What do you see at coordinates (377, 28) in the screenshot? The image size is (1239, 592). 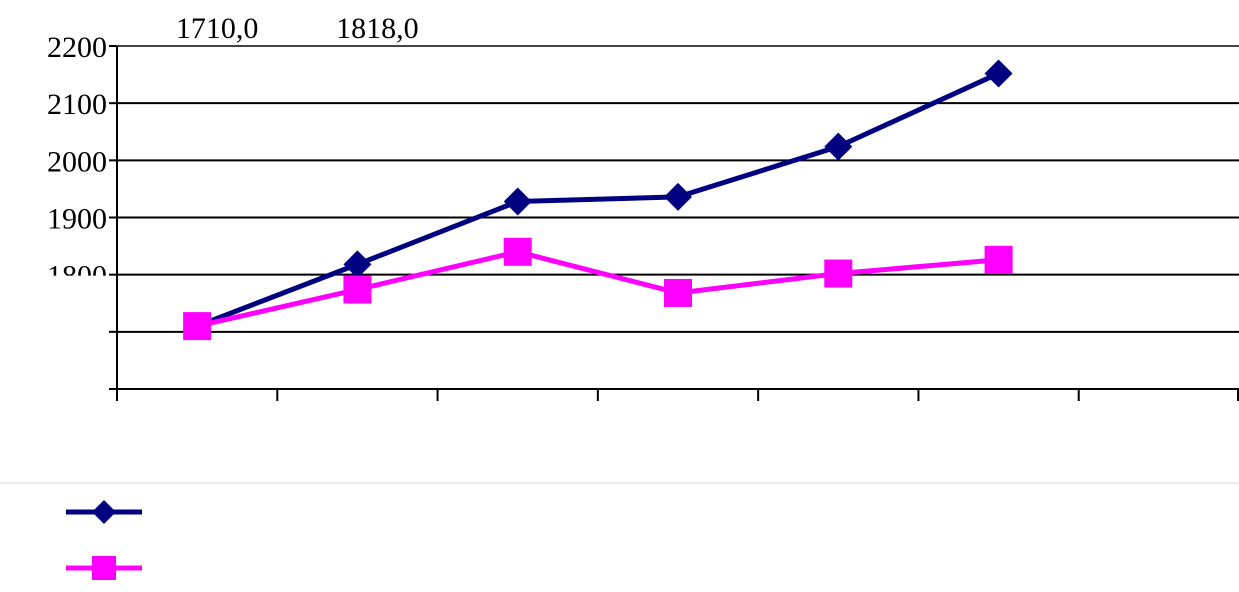 I see `data-label: 1818,0` at bounding box center [377, 28].